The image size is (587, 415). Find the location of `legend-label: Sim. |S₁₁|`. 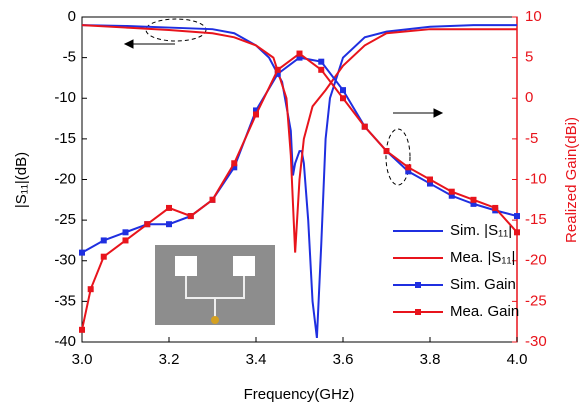

legend-label: Sim. |S₁₁| is located at coordinates (481, 230).